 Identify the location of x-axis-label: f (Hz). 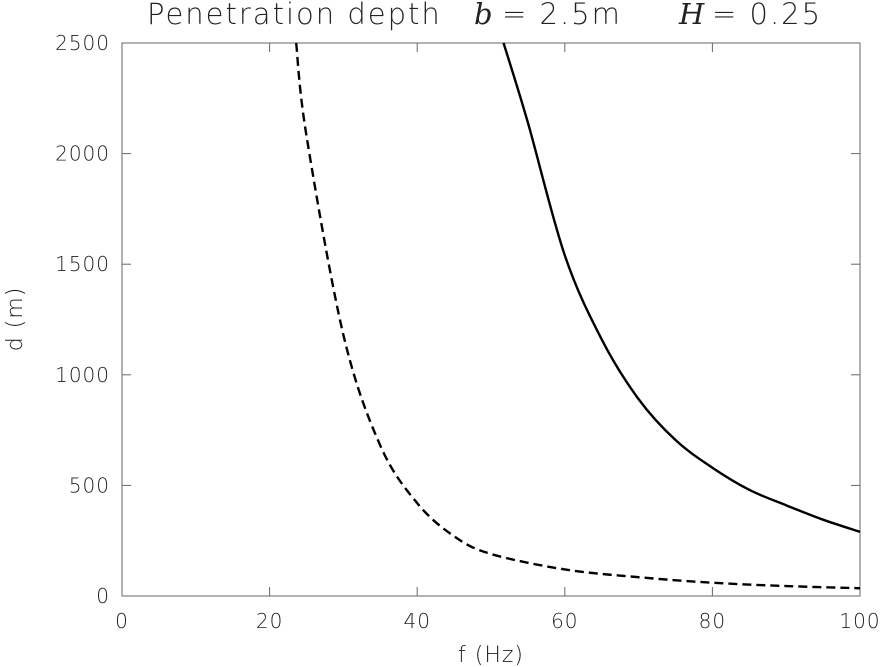
(491, 655).